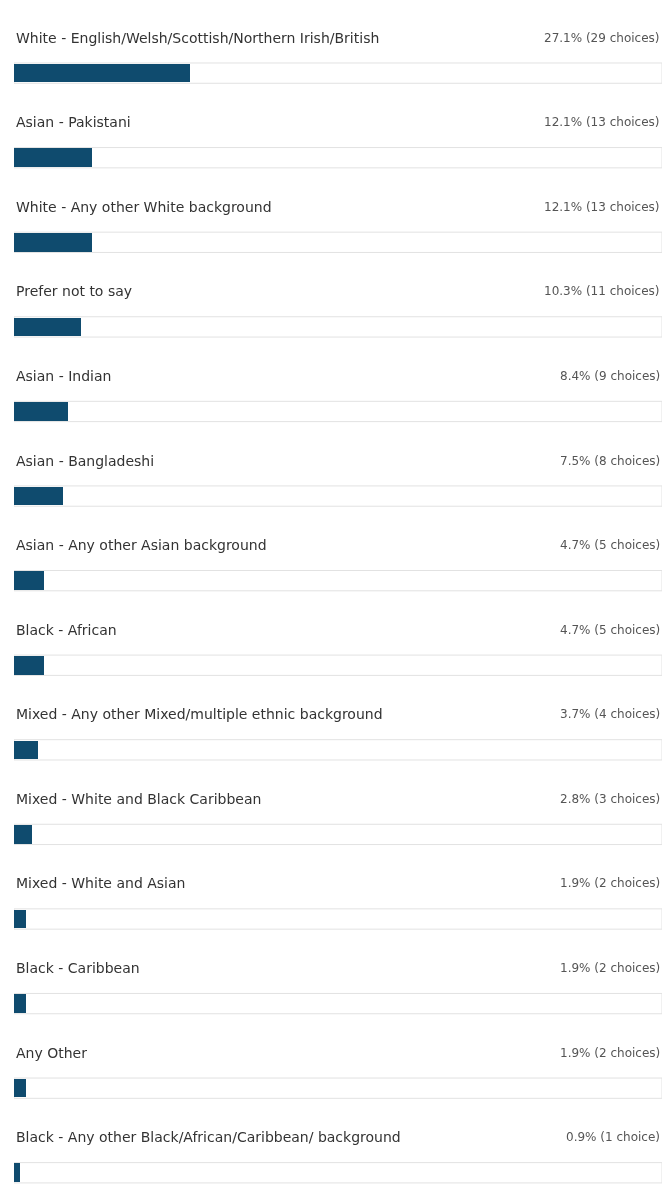  Describe the element at coordinates (610, 799) in the screenshot. I see `data-label: 2.8% (3 choices)` at that location.